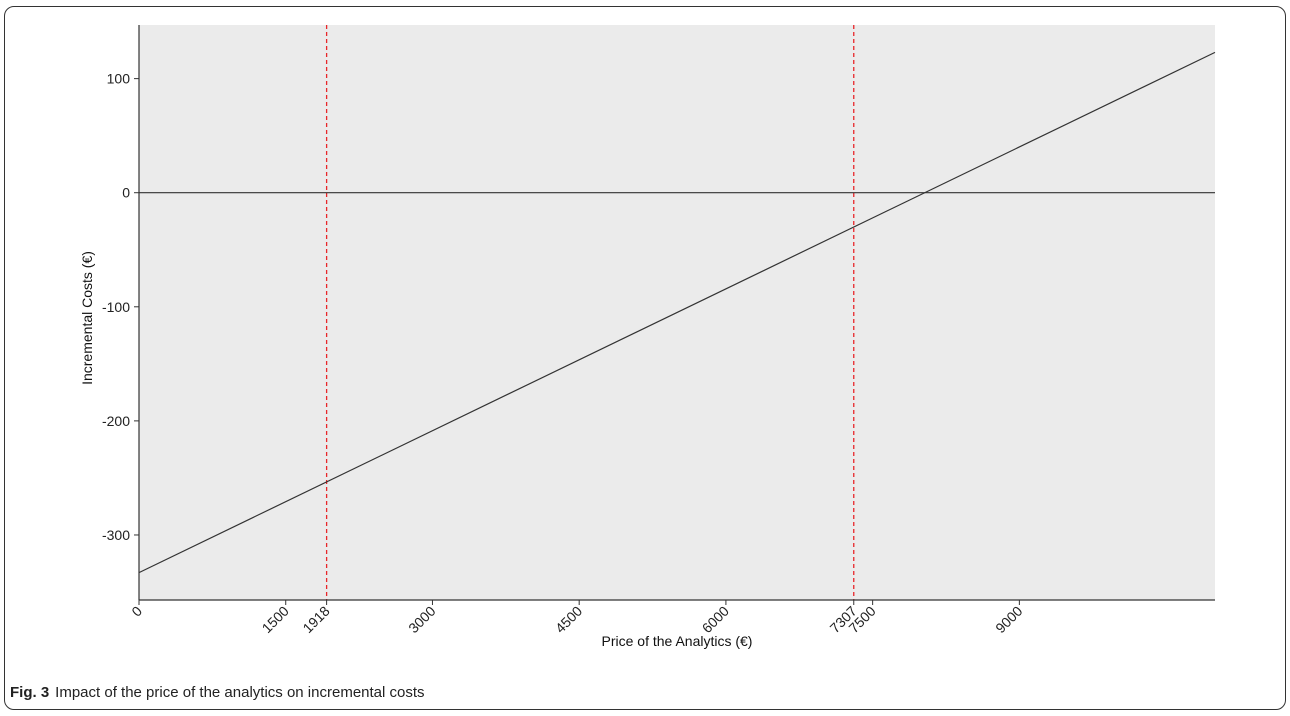 This screenshot has height=716, width=1290. What do you see at coordinates (275, 619) in the screenshot?
I see `x-tick-label: 1500` at bounding box center [275, 619].